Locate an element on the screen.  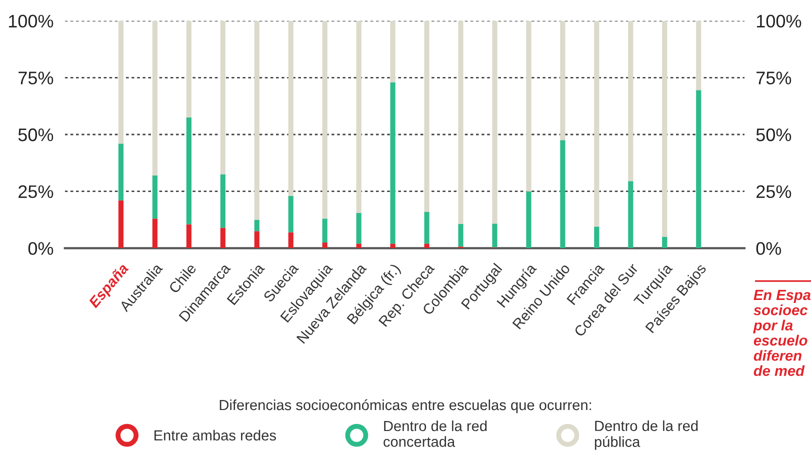
legend-label: Dentro de la red pública is located at coordinates (646, 435).